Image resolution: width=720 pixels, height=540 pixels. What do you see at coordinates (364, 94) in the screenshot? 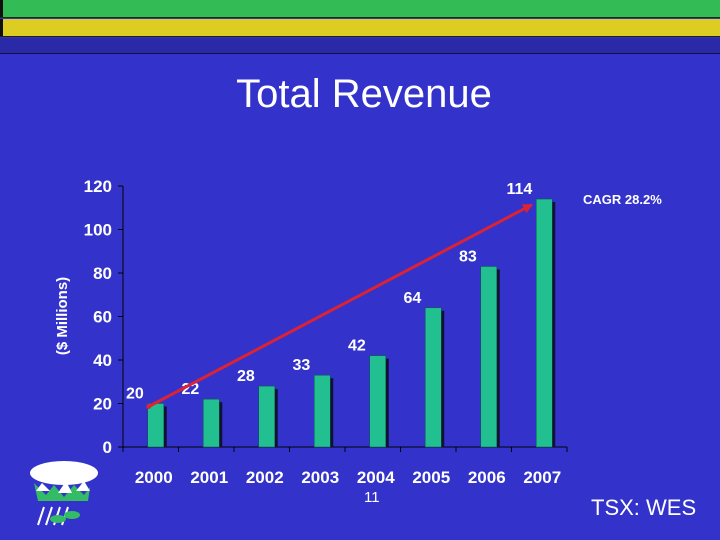
I see `slide-title: Total Revenue` at bounding box center [364, 94].